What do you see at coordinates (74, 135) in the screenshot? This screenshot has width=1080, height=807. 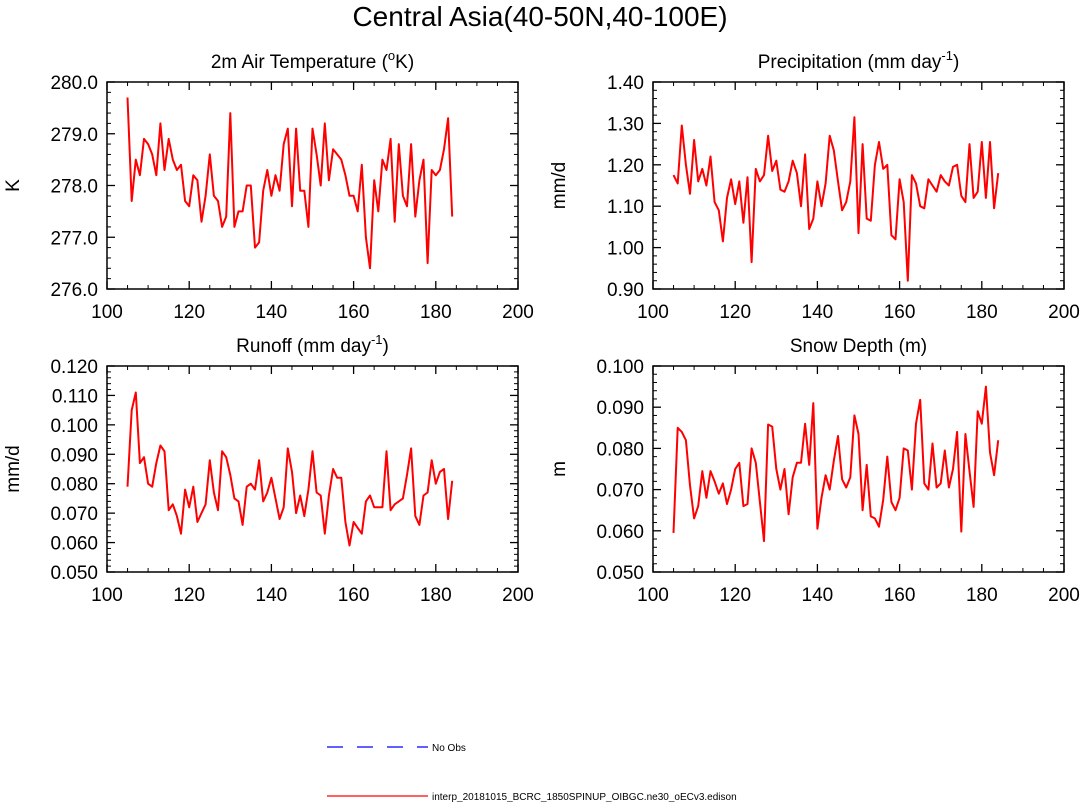 I see `y-tick-label: 279.0` at bounding box center [74, 135].